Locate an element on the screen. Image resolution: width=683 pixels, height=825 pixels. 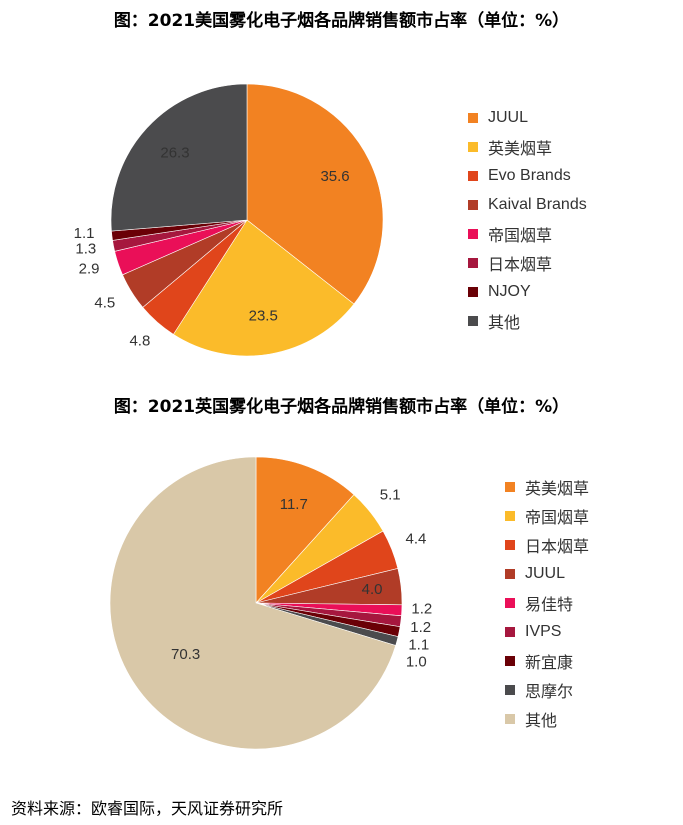
legend-item: Evo Brands is located at coordinates (527, 175).